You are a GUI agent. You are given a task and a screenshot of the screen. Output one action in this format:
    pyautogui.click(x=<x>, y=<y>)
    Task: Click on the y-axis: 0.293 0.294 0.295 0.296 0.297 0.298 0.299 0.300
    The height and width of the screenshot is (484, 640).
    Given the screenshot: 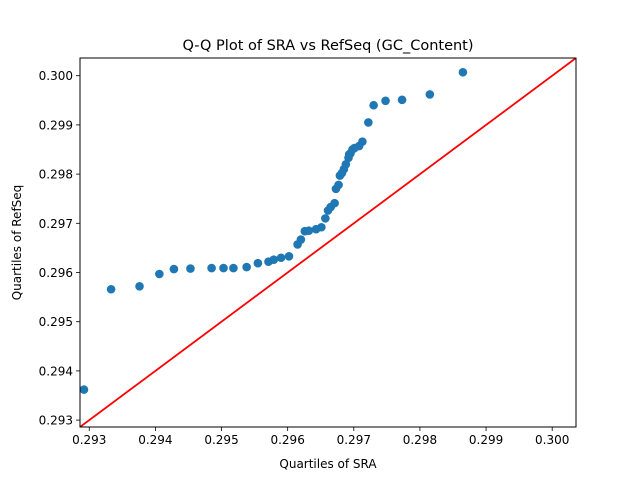 What is the action you would take?
    pyautogui.click(x=59, y=248)
    